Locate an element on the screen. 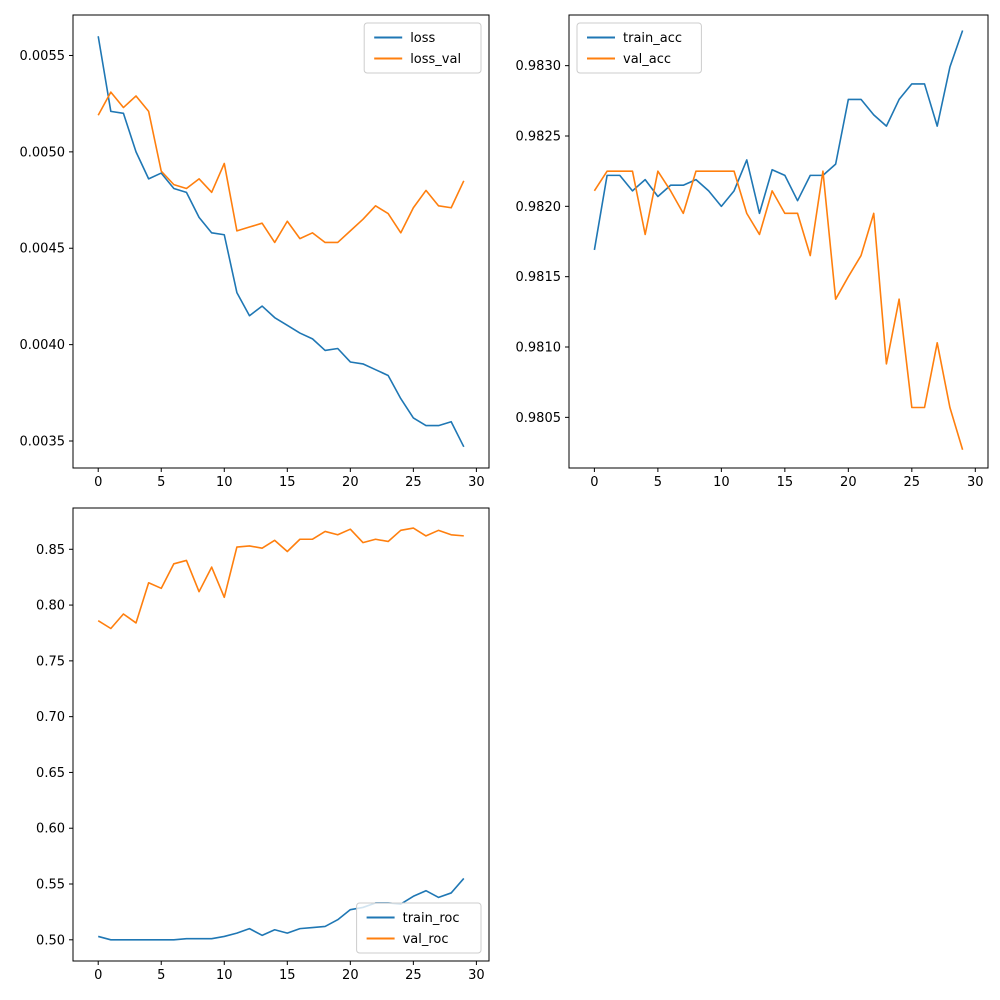  loss-legend-label: loss is located at coordinates (422, 38).